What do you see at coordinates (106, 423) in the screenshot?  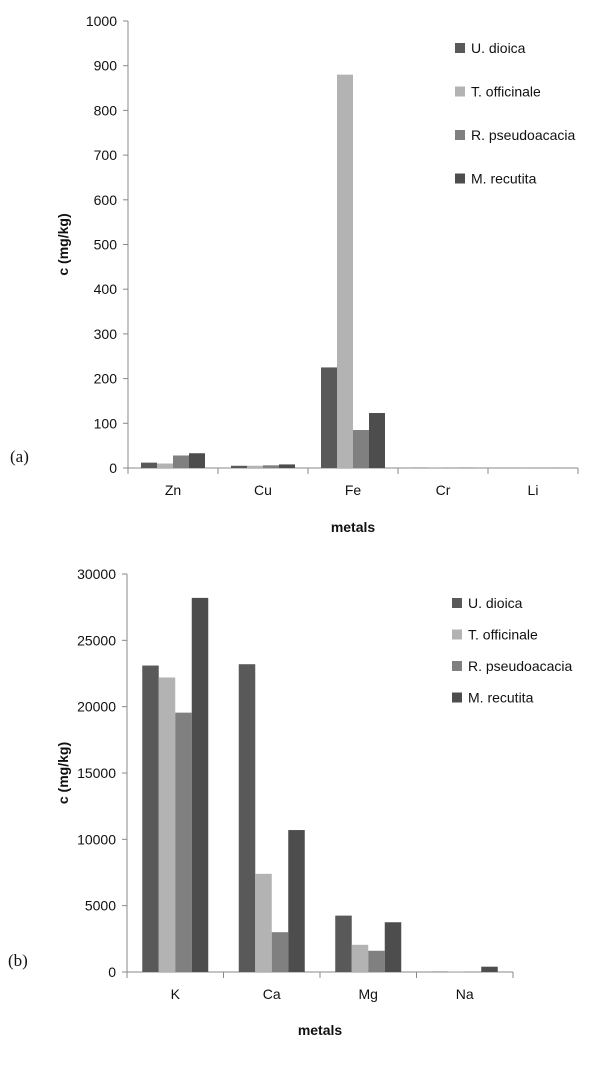 I see `y-tick-label: 100` at bounding box center [106, 423].